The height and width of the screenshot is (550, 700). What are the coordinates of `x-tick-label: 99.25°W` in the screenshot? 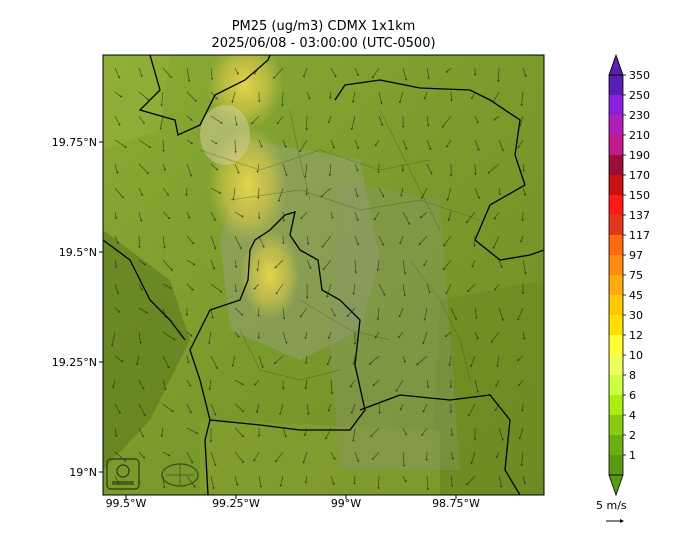 It's located at (236, 503).